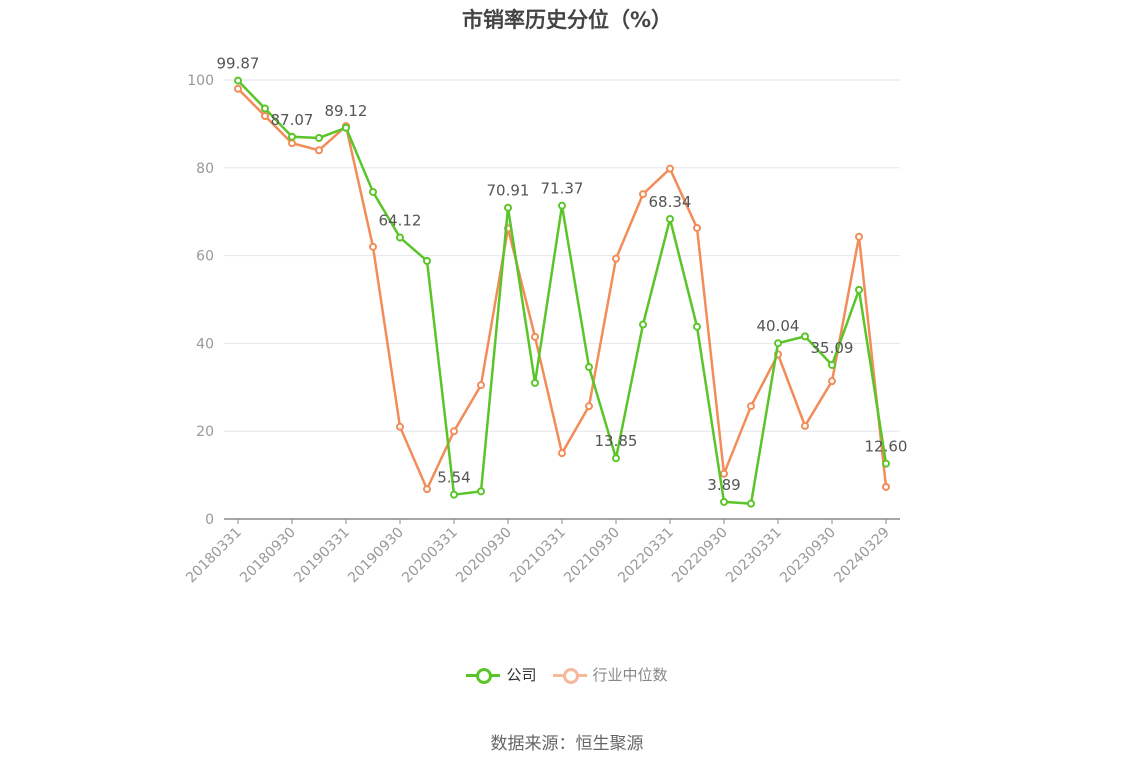  What do you see at coordinates (205, 344) in the screenshot?
I see `y-tick-label: 40` at bounding box center [205, 344].